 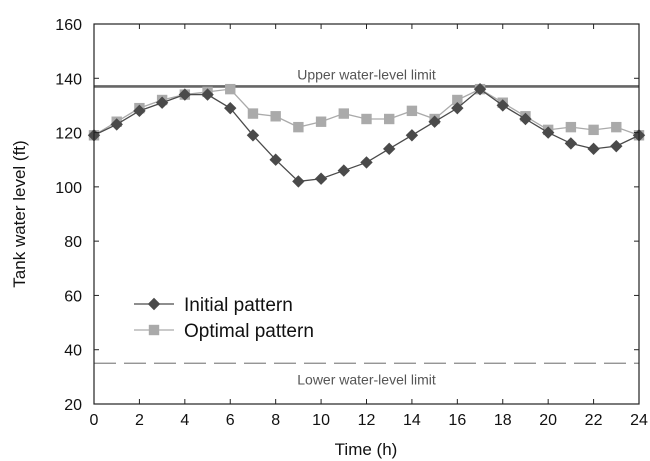 What do you see at coordinates (366, 449) in the screenshot?
I see `x-axis-title: Time (h)` at bounding box center [366, 449].